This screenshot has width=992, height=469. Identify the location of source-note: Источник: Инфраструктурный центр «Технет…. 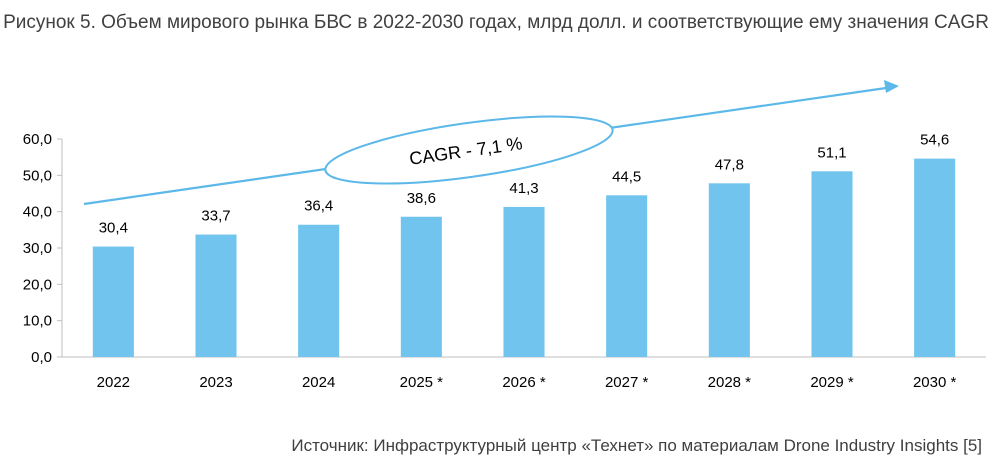
(636, 445).